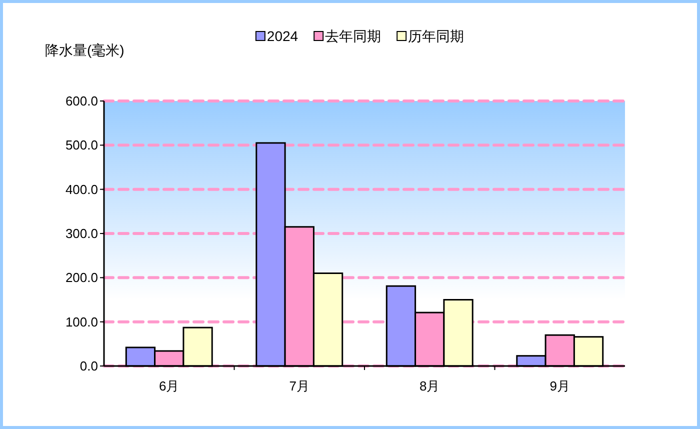 This screenshot has height=429, width=700. I want to click on y-tick-label: 100.0, so click(81, 322).